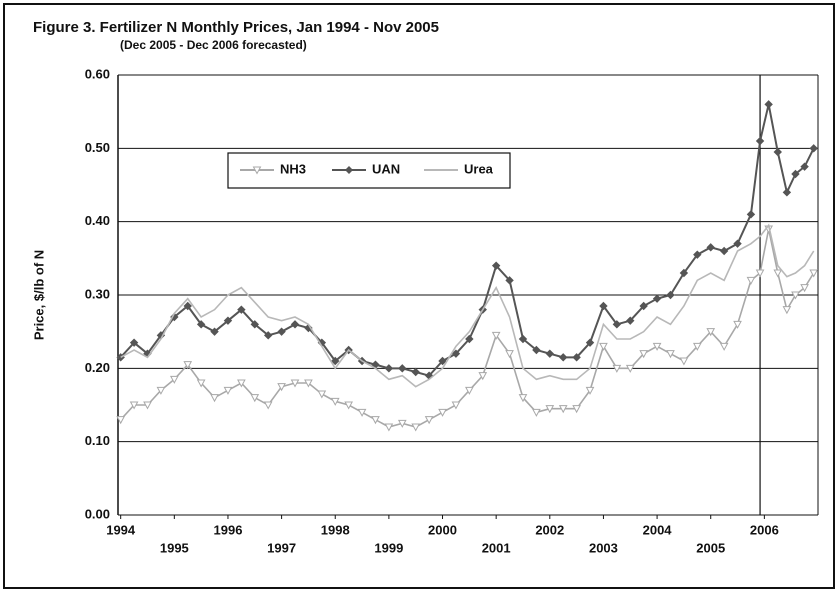 The width and height of the screenshot is (838, 592). I want to click on legend: NH3 UAN Urea, so click(369, 170).